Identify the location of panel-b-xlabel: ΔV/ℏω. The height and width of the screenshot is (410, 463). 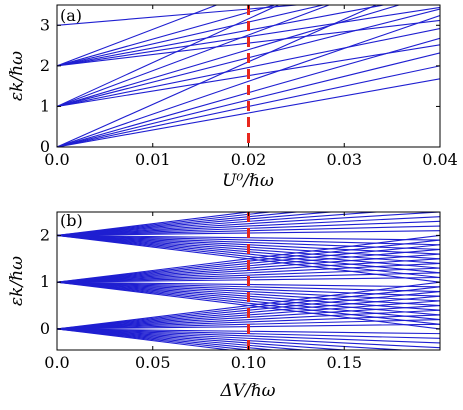
(247, 391).